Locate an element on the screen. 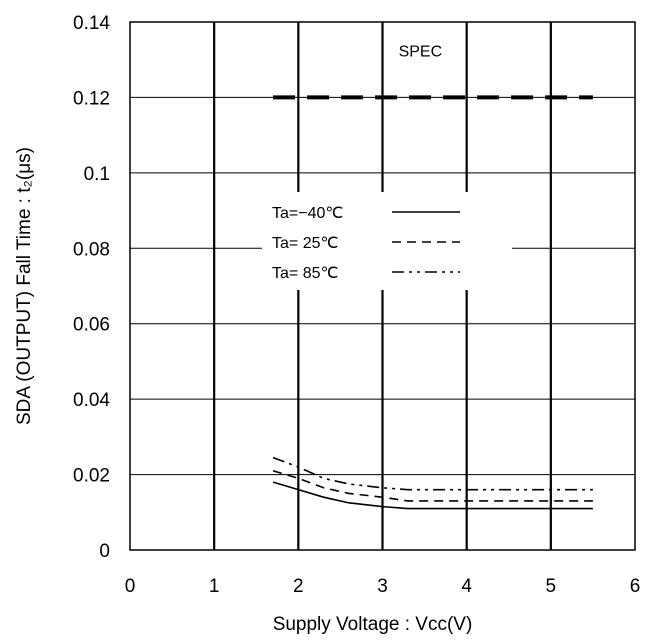 The height and width of the screenshot is (641, 655). series-lines is located at coordinates (432, 483).